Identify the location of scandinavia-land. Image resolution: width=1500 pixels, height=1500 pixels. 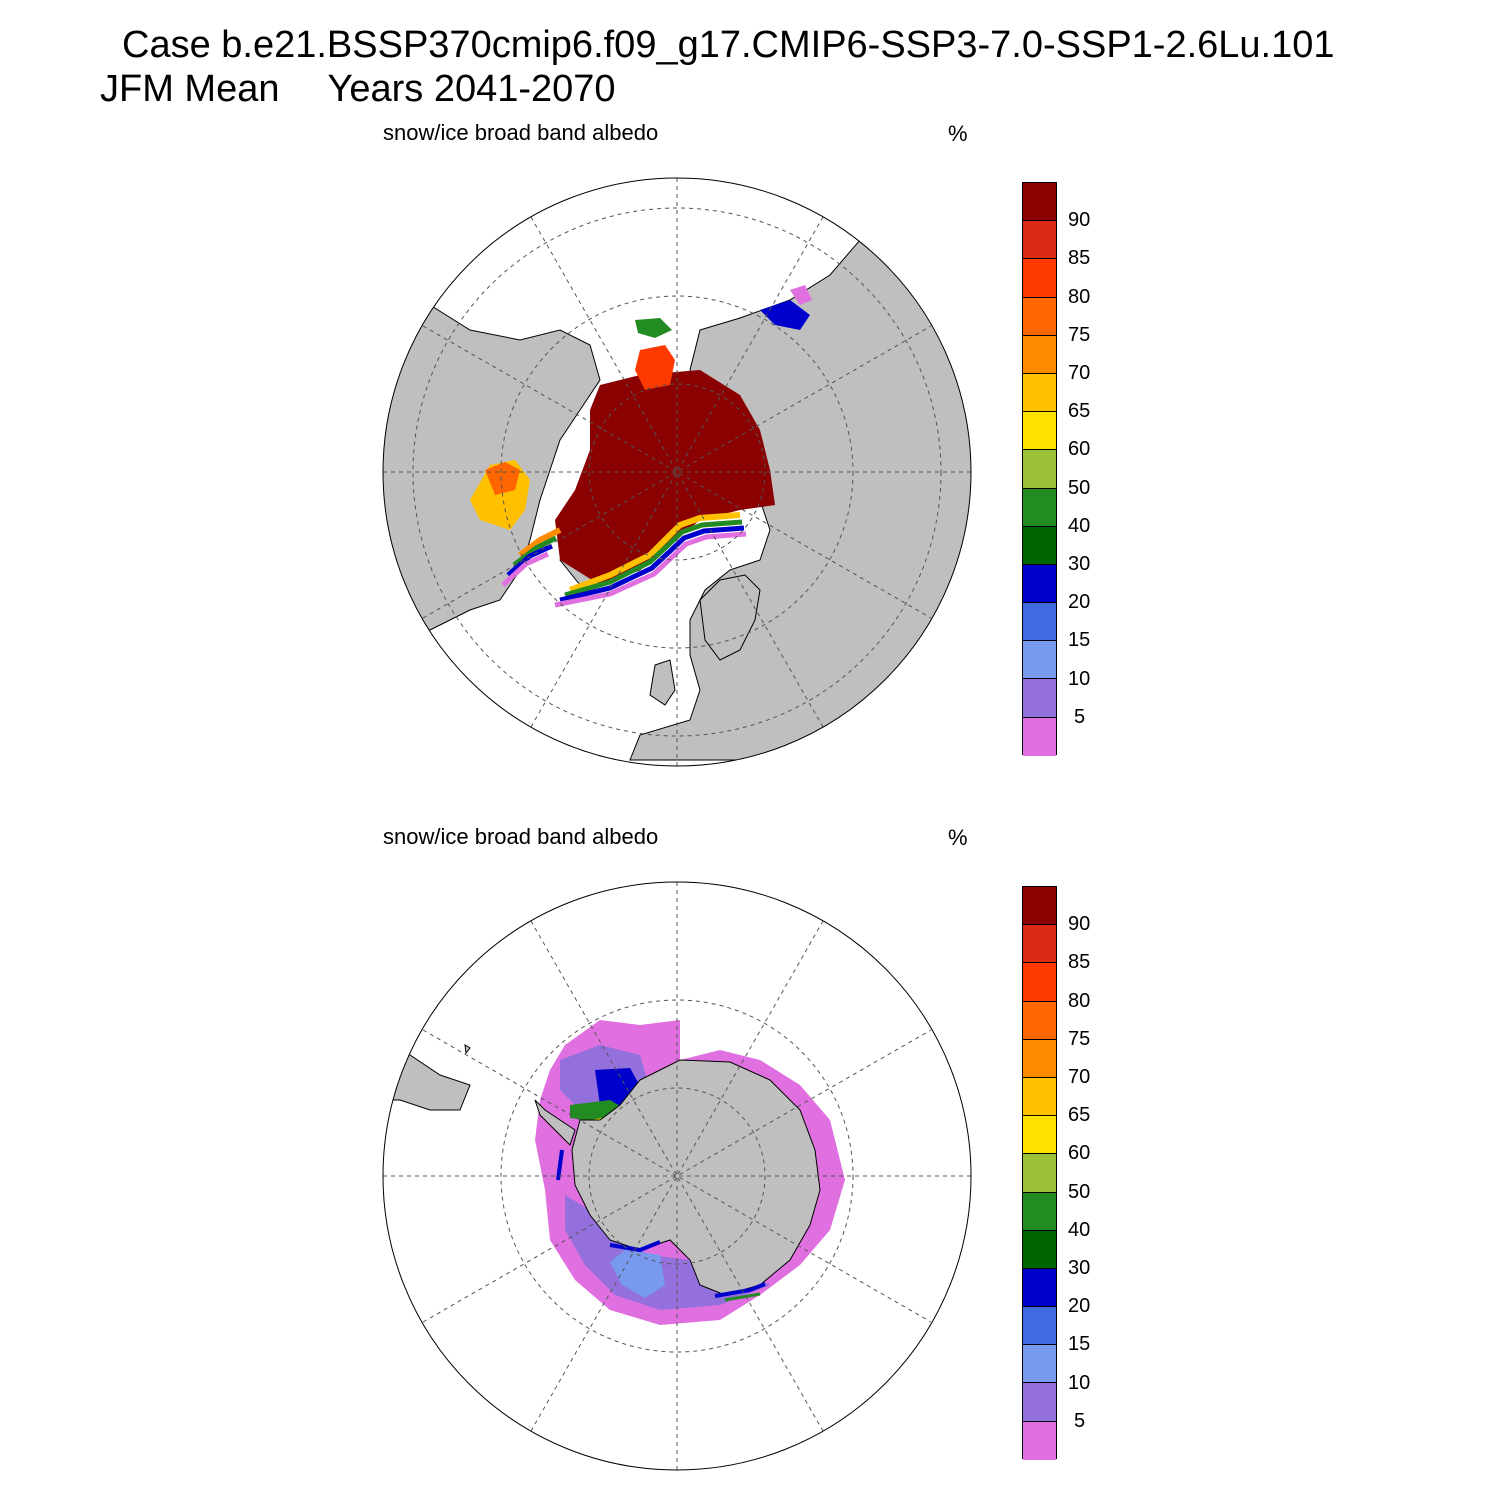
(730, 617).